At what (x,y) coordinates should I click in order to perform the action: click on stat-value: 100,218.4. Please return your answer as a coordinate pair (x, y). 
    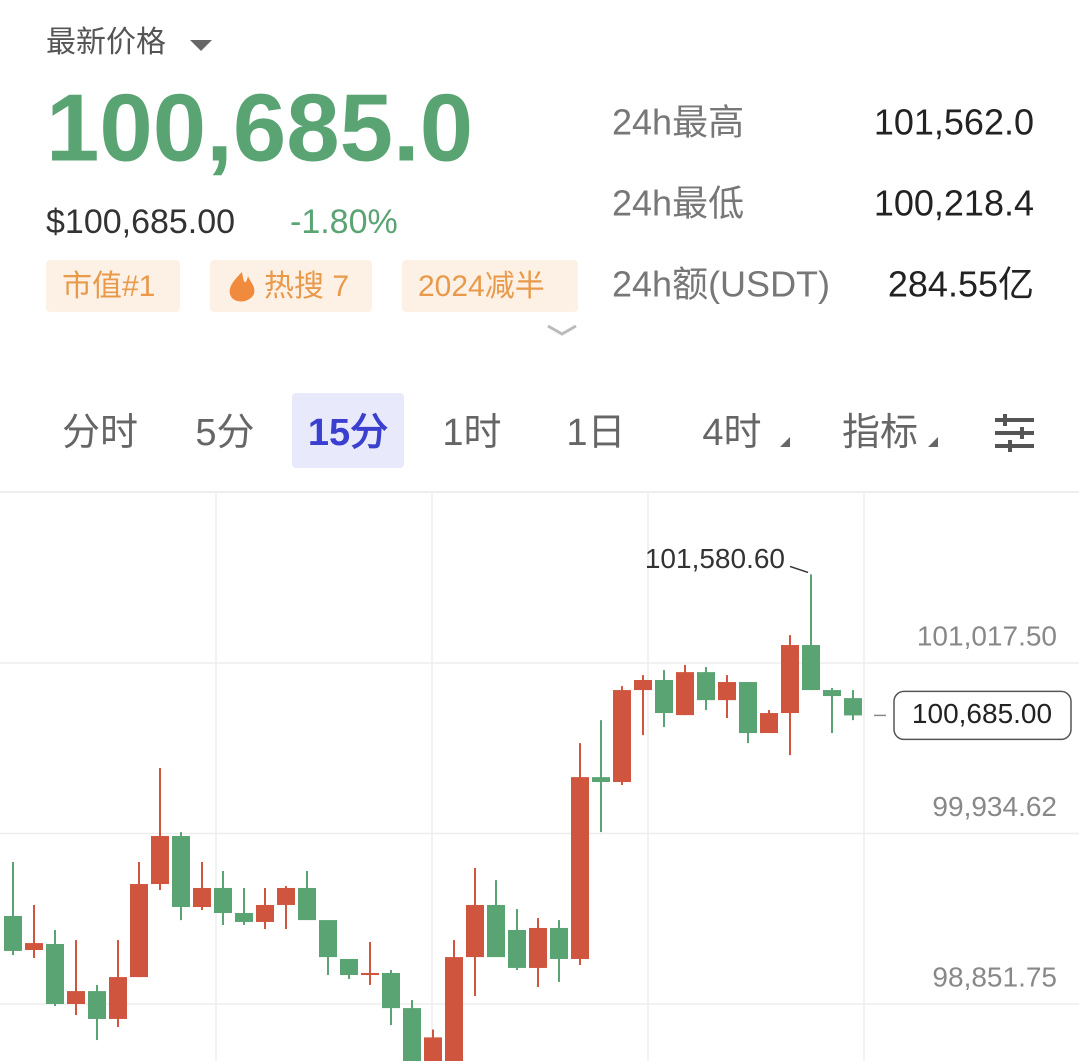
    Looking at the image, I should click on (954, 203).